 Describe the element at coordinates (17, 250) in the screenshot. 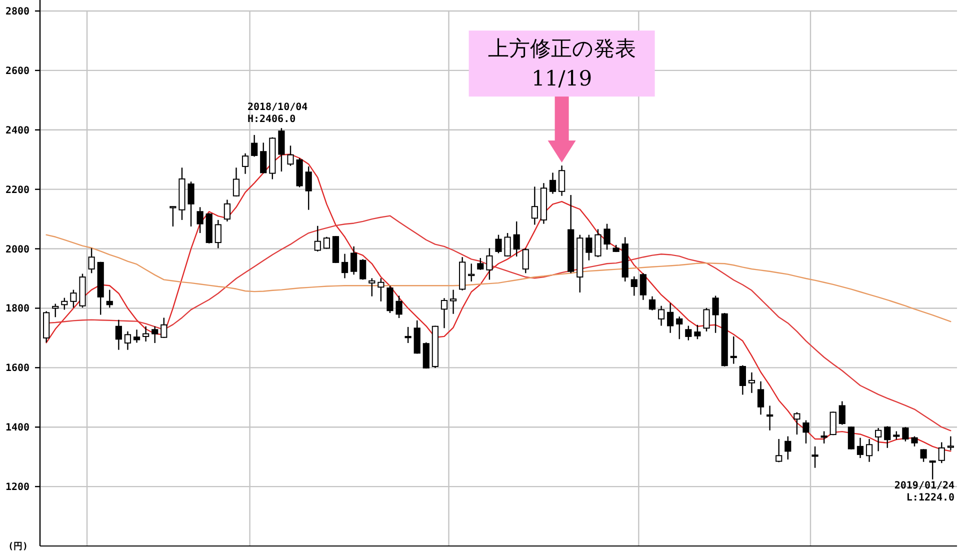

I see `y-tick-label: 2000` at that location.